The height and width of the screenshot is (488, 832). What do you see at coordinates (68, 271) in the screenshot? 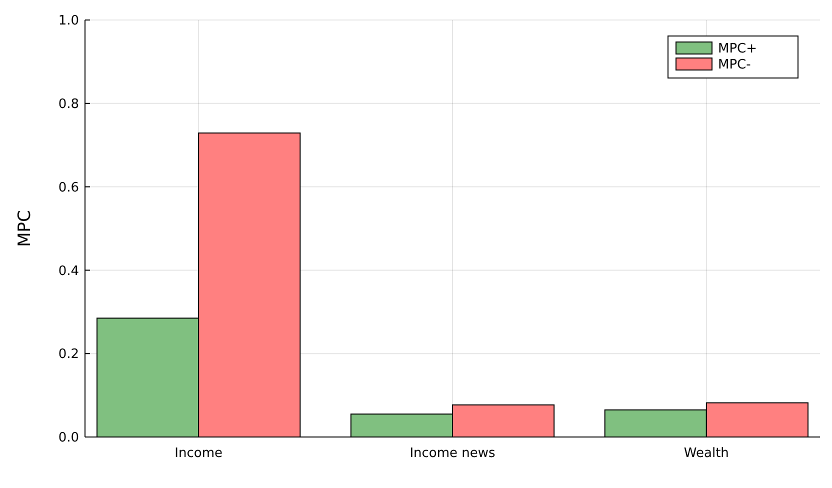
I see `y-tick-label: 0.4` at bounding box center [68, 271].